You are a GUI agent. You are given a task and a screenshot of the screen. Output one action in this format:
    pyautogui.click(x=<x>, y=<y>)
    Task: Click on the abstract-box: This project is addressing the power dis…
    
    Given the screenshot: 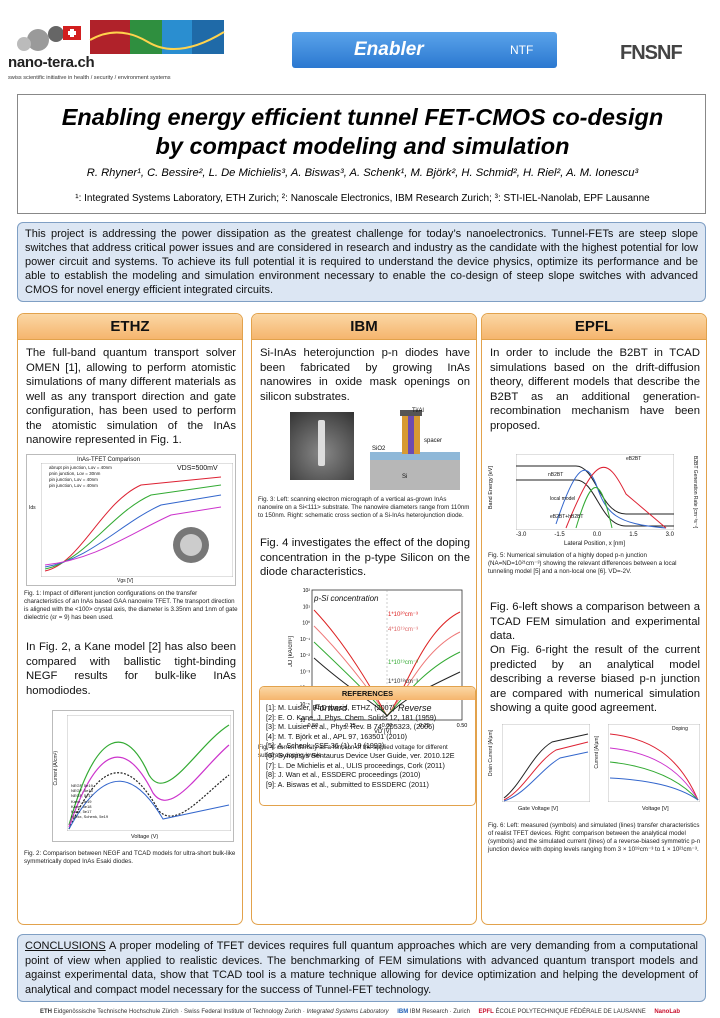 What is the action you would take?
    pyautogui.click(x=361, y=262)
    